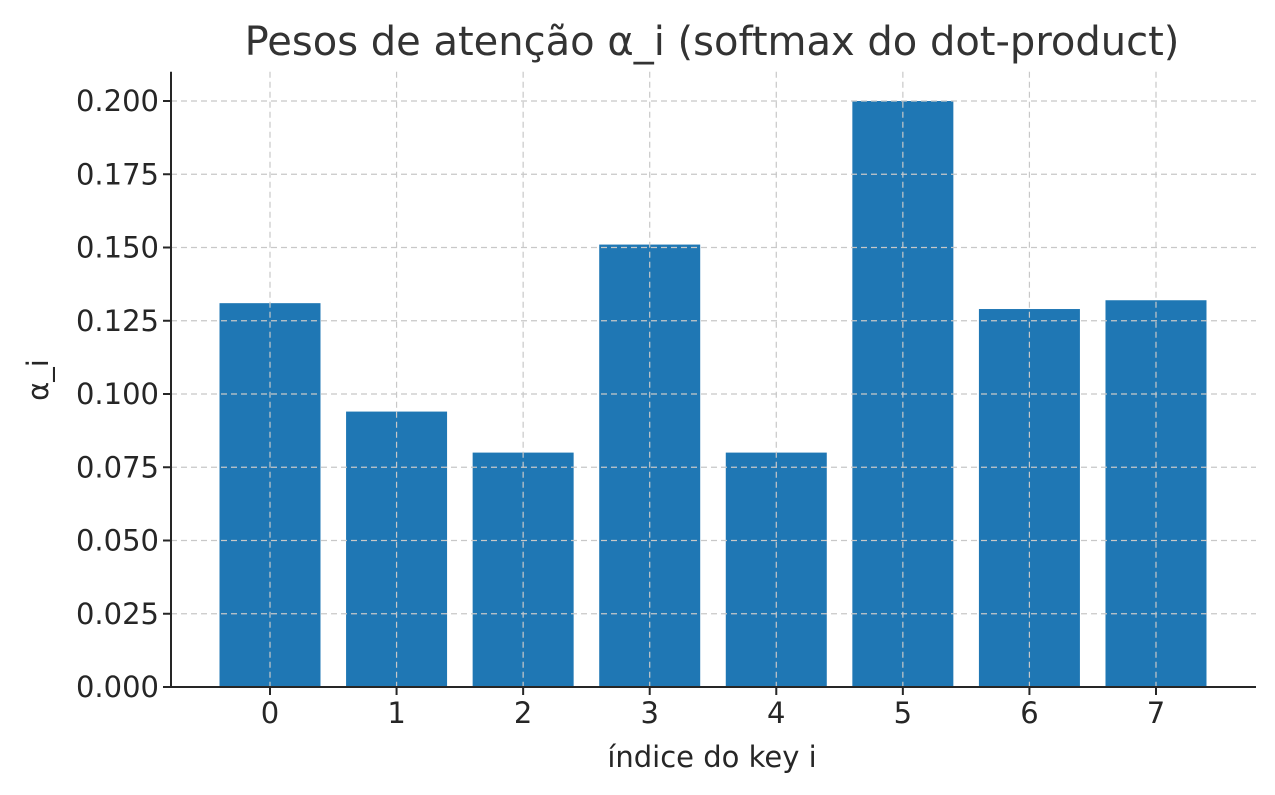  Describe the element at coordinates (711, 757) in the screenshot. I see `x-axis-label: índice do key i` at that location.